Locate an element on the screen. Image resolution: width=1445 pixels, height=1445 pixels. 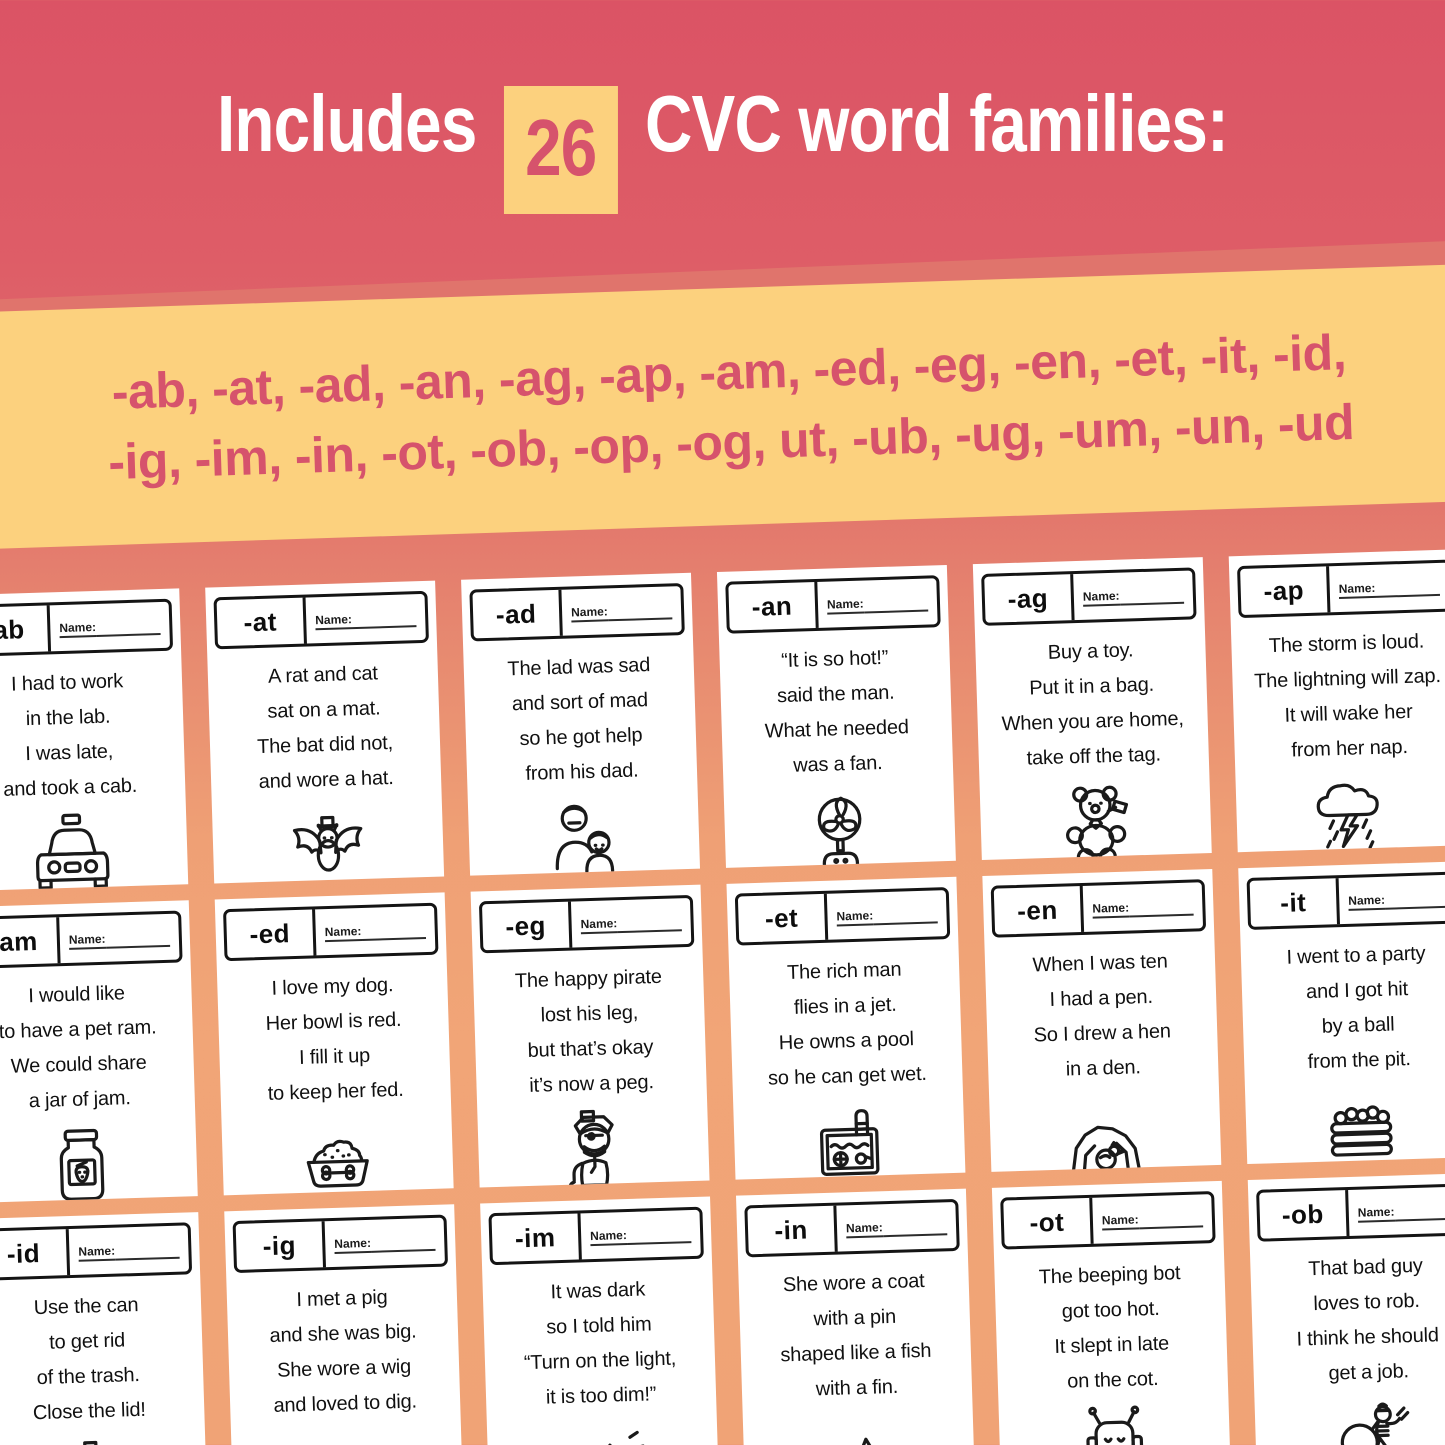
dog-bowl-icon is located at coordinates (337, 1153).